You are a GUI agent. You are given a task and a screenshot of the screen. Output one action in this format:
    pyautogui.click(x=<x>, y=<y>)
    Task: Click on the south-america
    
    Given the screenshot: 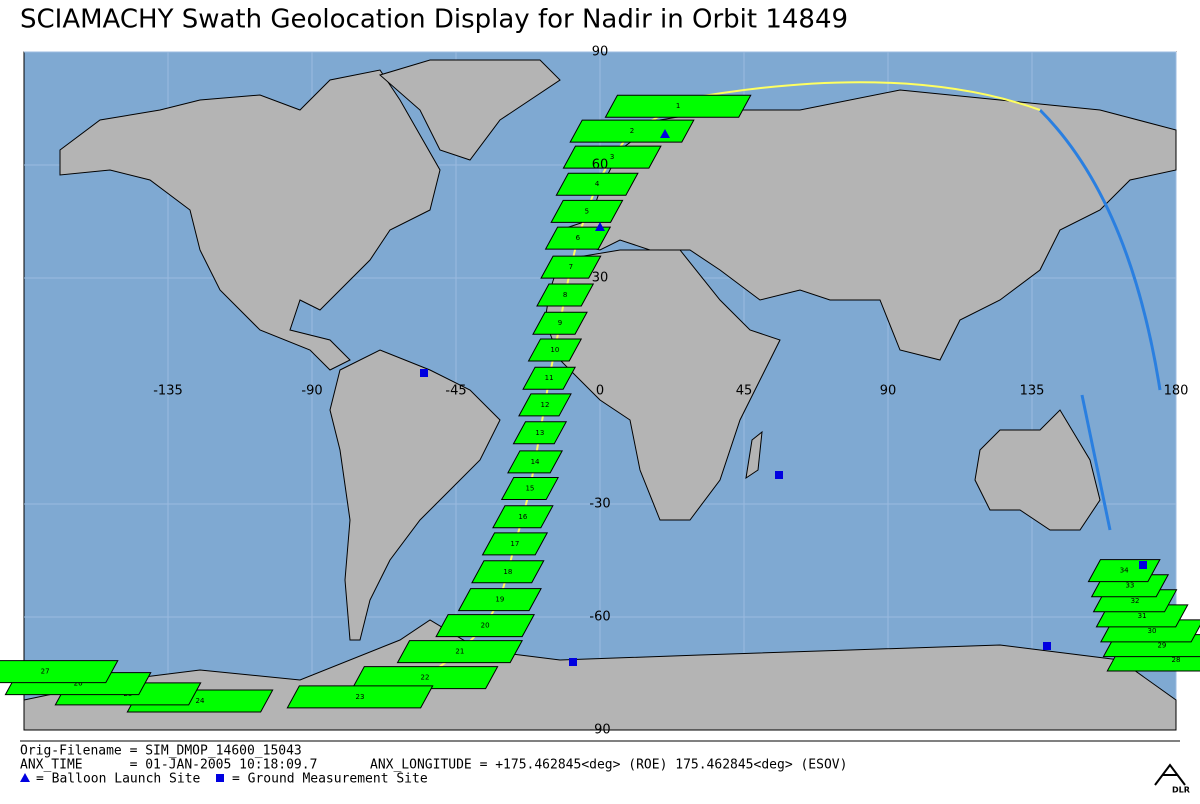 What is the action you would take?
    pyautogui.click(x=415, y=495)
    